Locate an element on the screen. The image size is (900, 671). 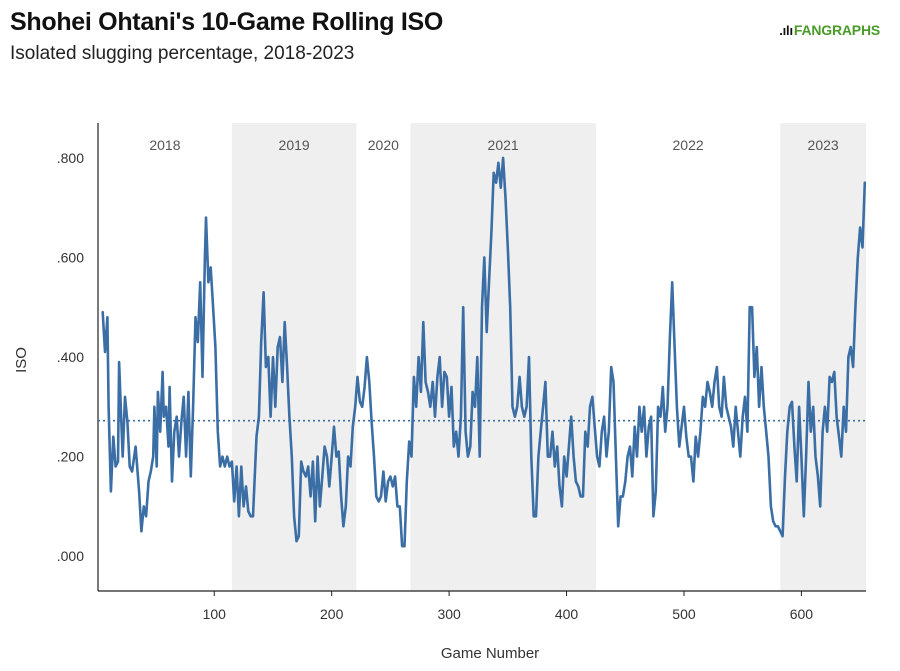
season-label-2019: 2019 is located at coordinates (294, 145).